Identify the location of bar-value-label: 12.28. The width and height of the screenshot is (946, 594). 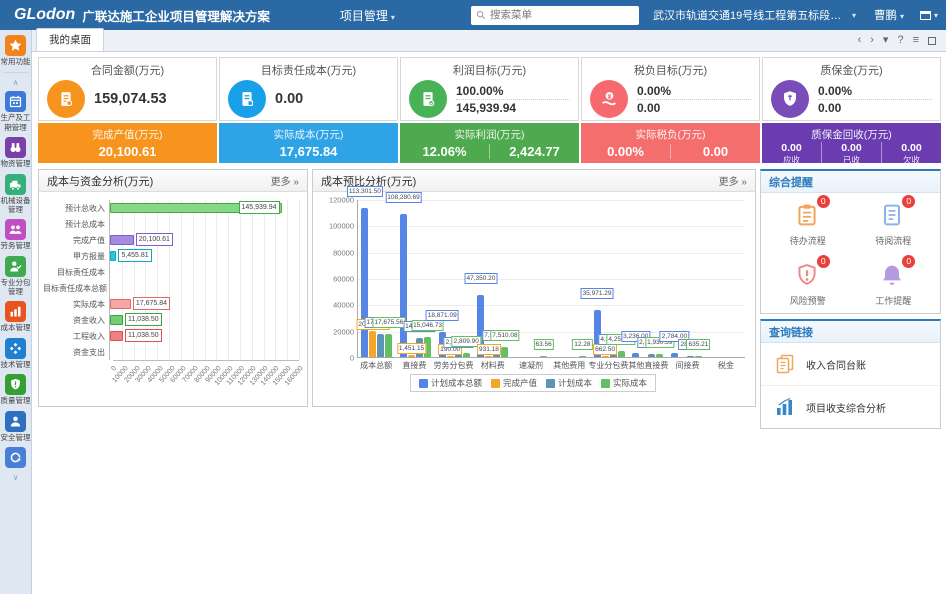
(582, 344).